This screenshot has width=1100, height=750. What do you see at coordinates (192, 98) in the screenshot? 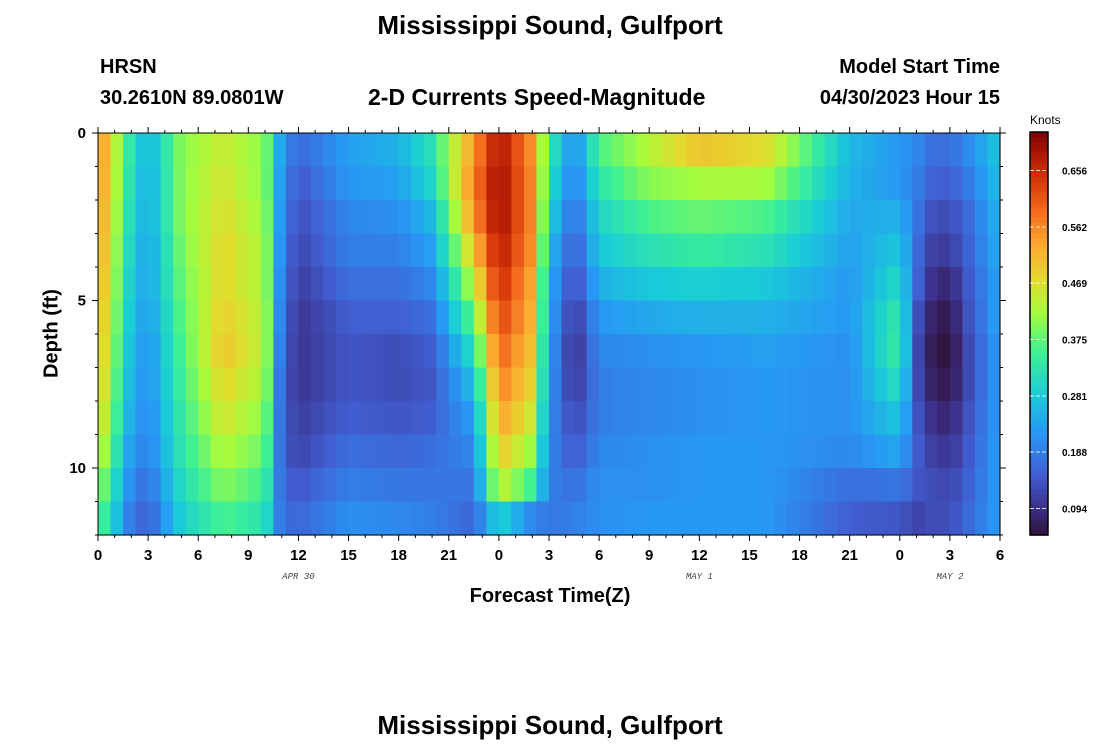
I see `station-coordinates: 30.2610N 89.0801W` at bounding box center [192, 98].